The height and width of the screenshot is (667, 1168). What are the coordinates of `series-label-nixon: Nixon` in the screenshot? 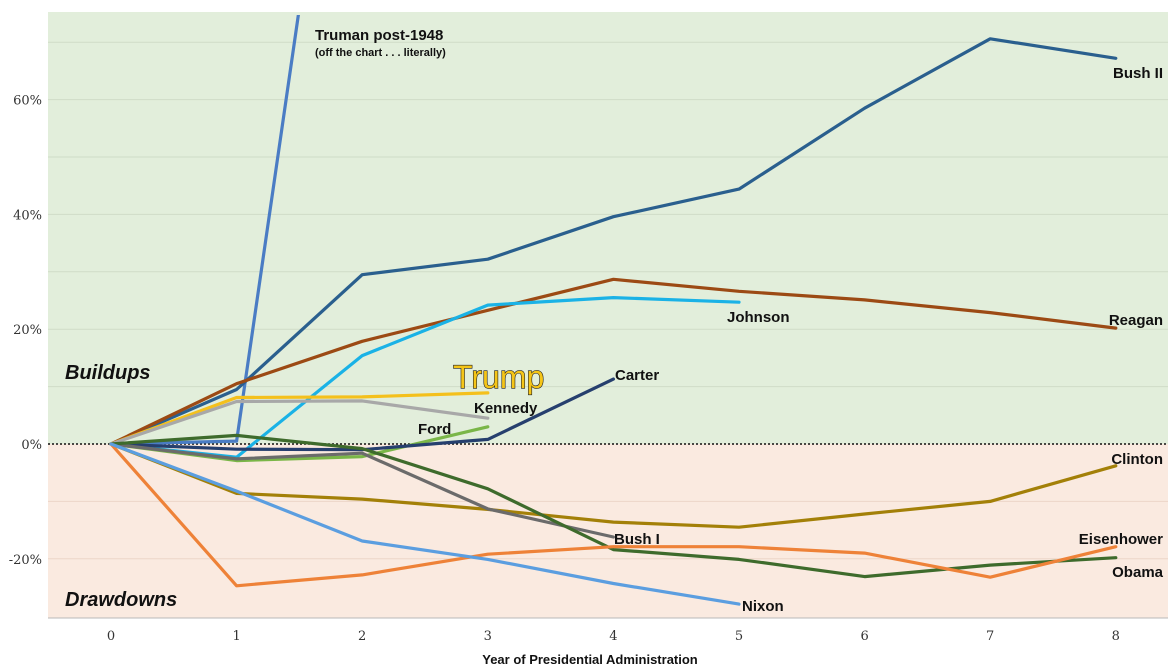 It's located at (763, 606).